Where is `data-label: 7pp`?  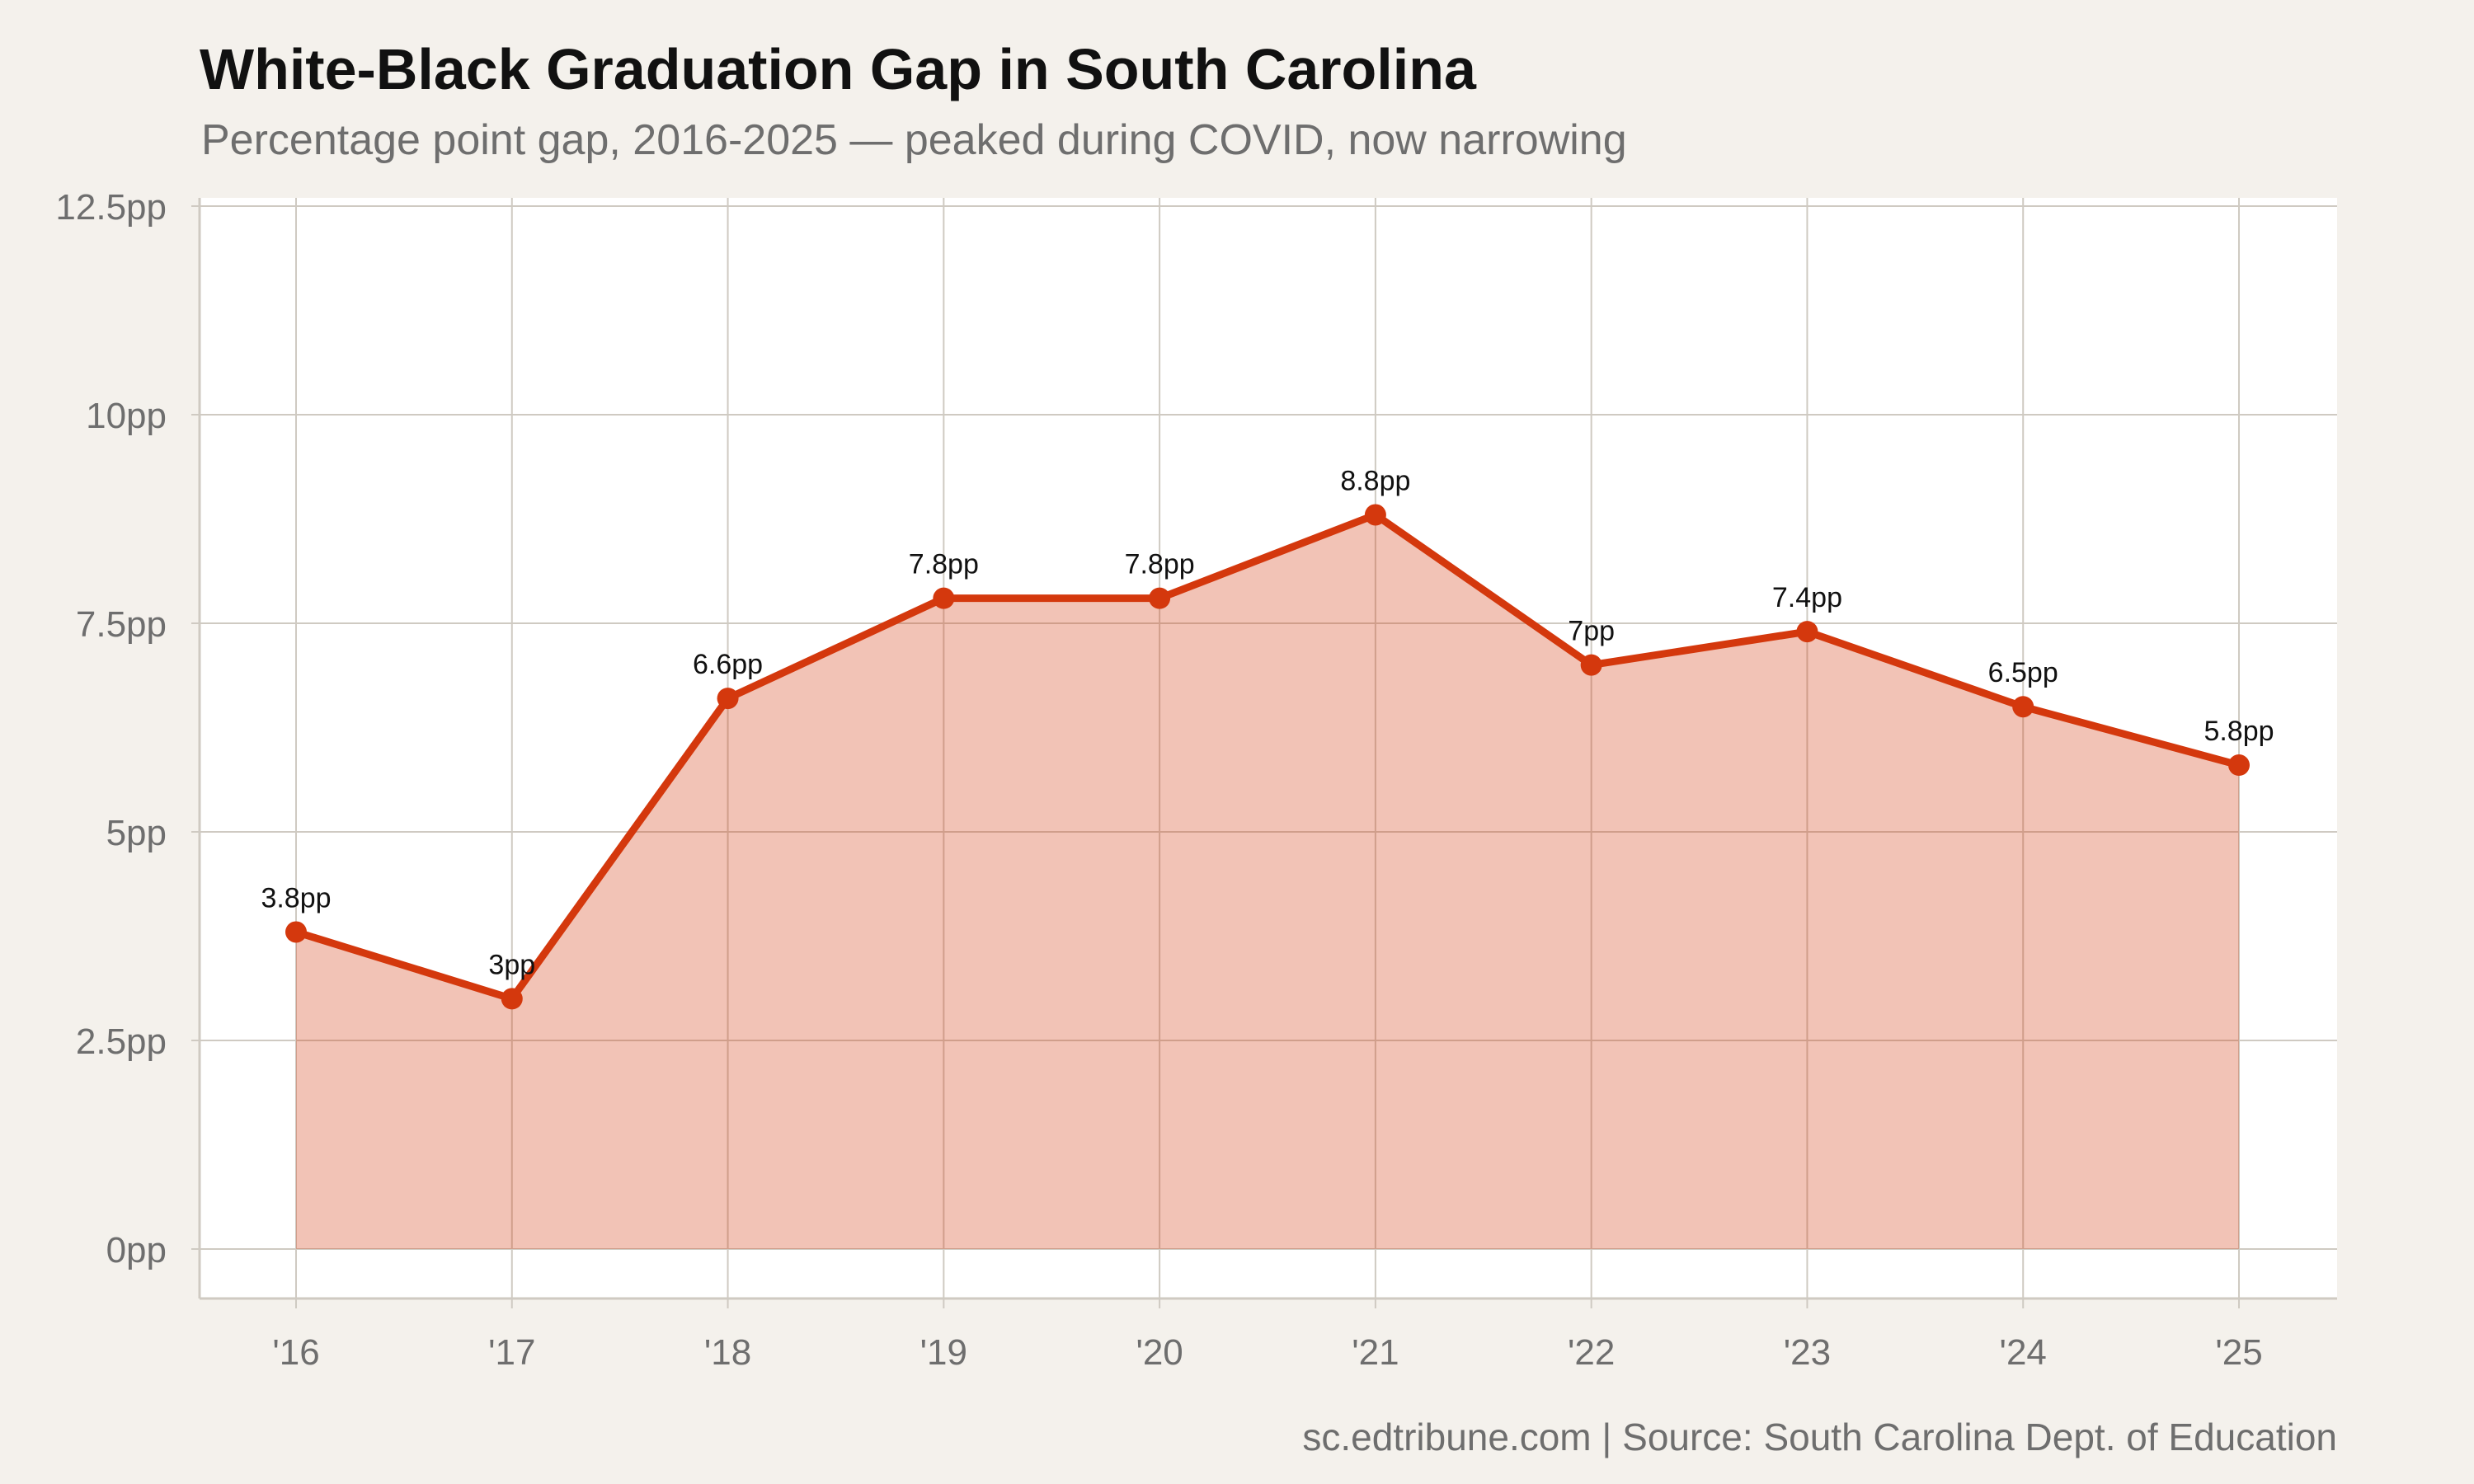
data-label: 7pp is located at coordinates (1591, 631).